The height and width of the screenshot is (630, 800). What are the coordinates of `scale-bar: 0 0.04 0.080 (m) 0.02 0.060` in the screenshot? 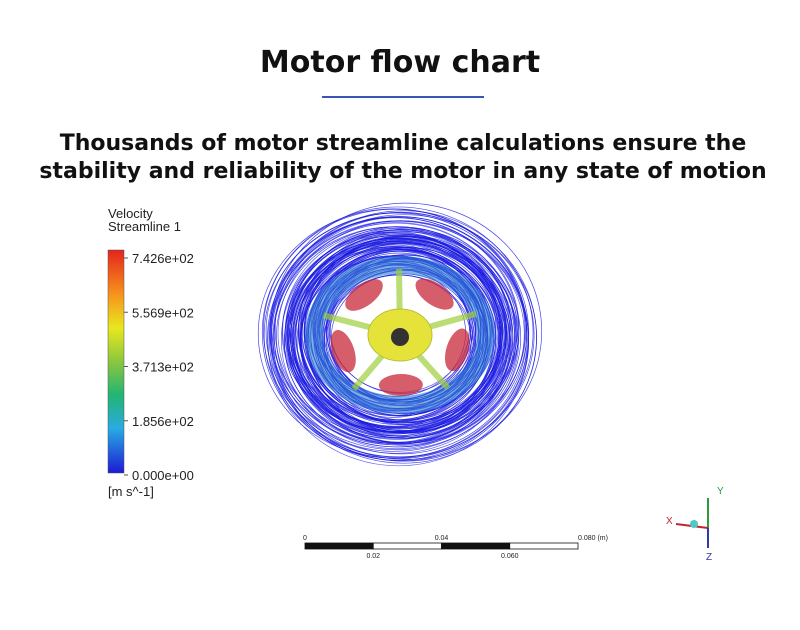 It's located at (455, 547).